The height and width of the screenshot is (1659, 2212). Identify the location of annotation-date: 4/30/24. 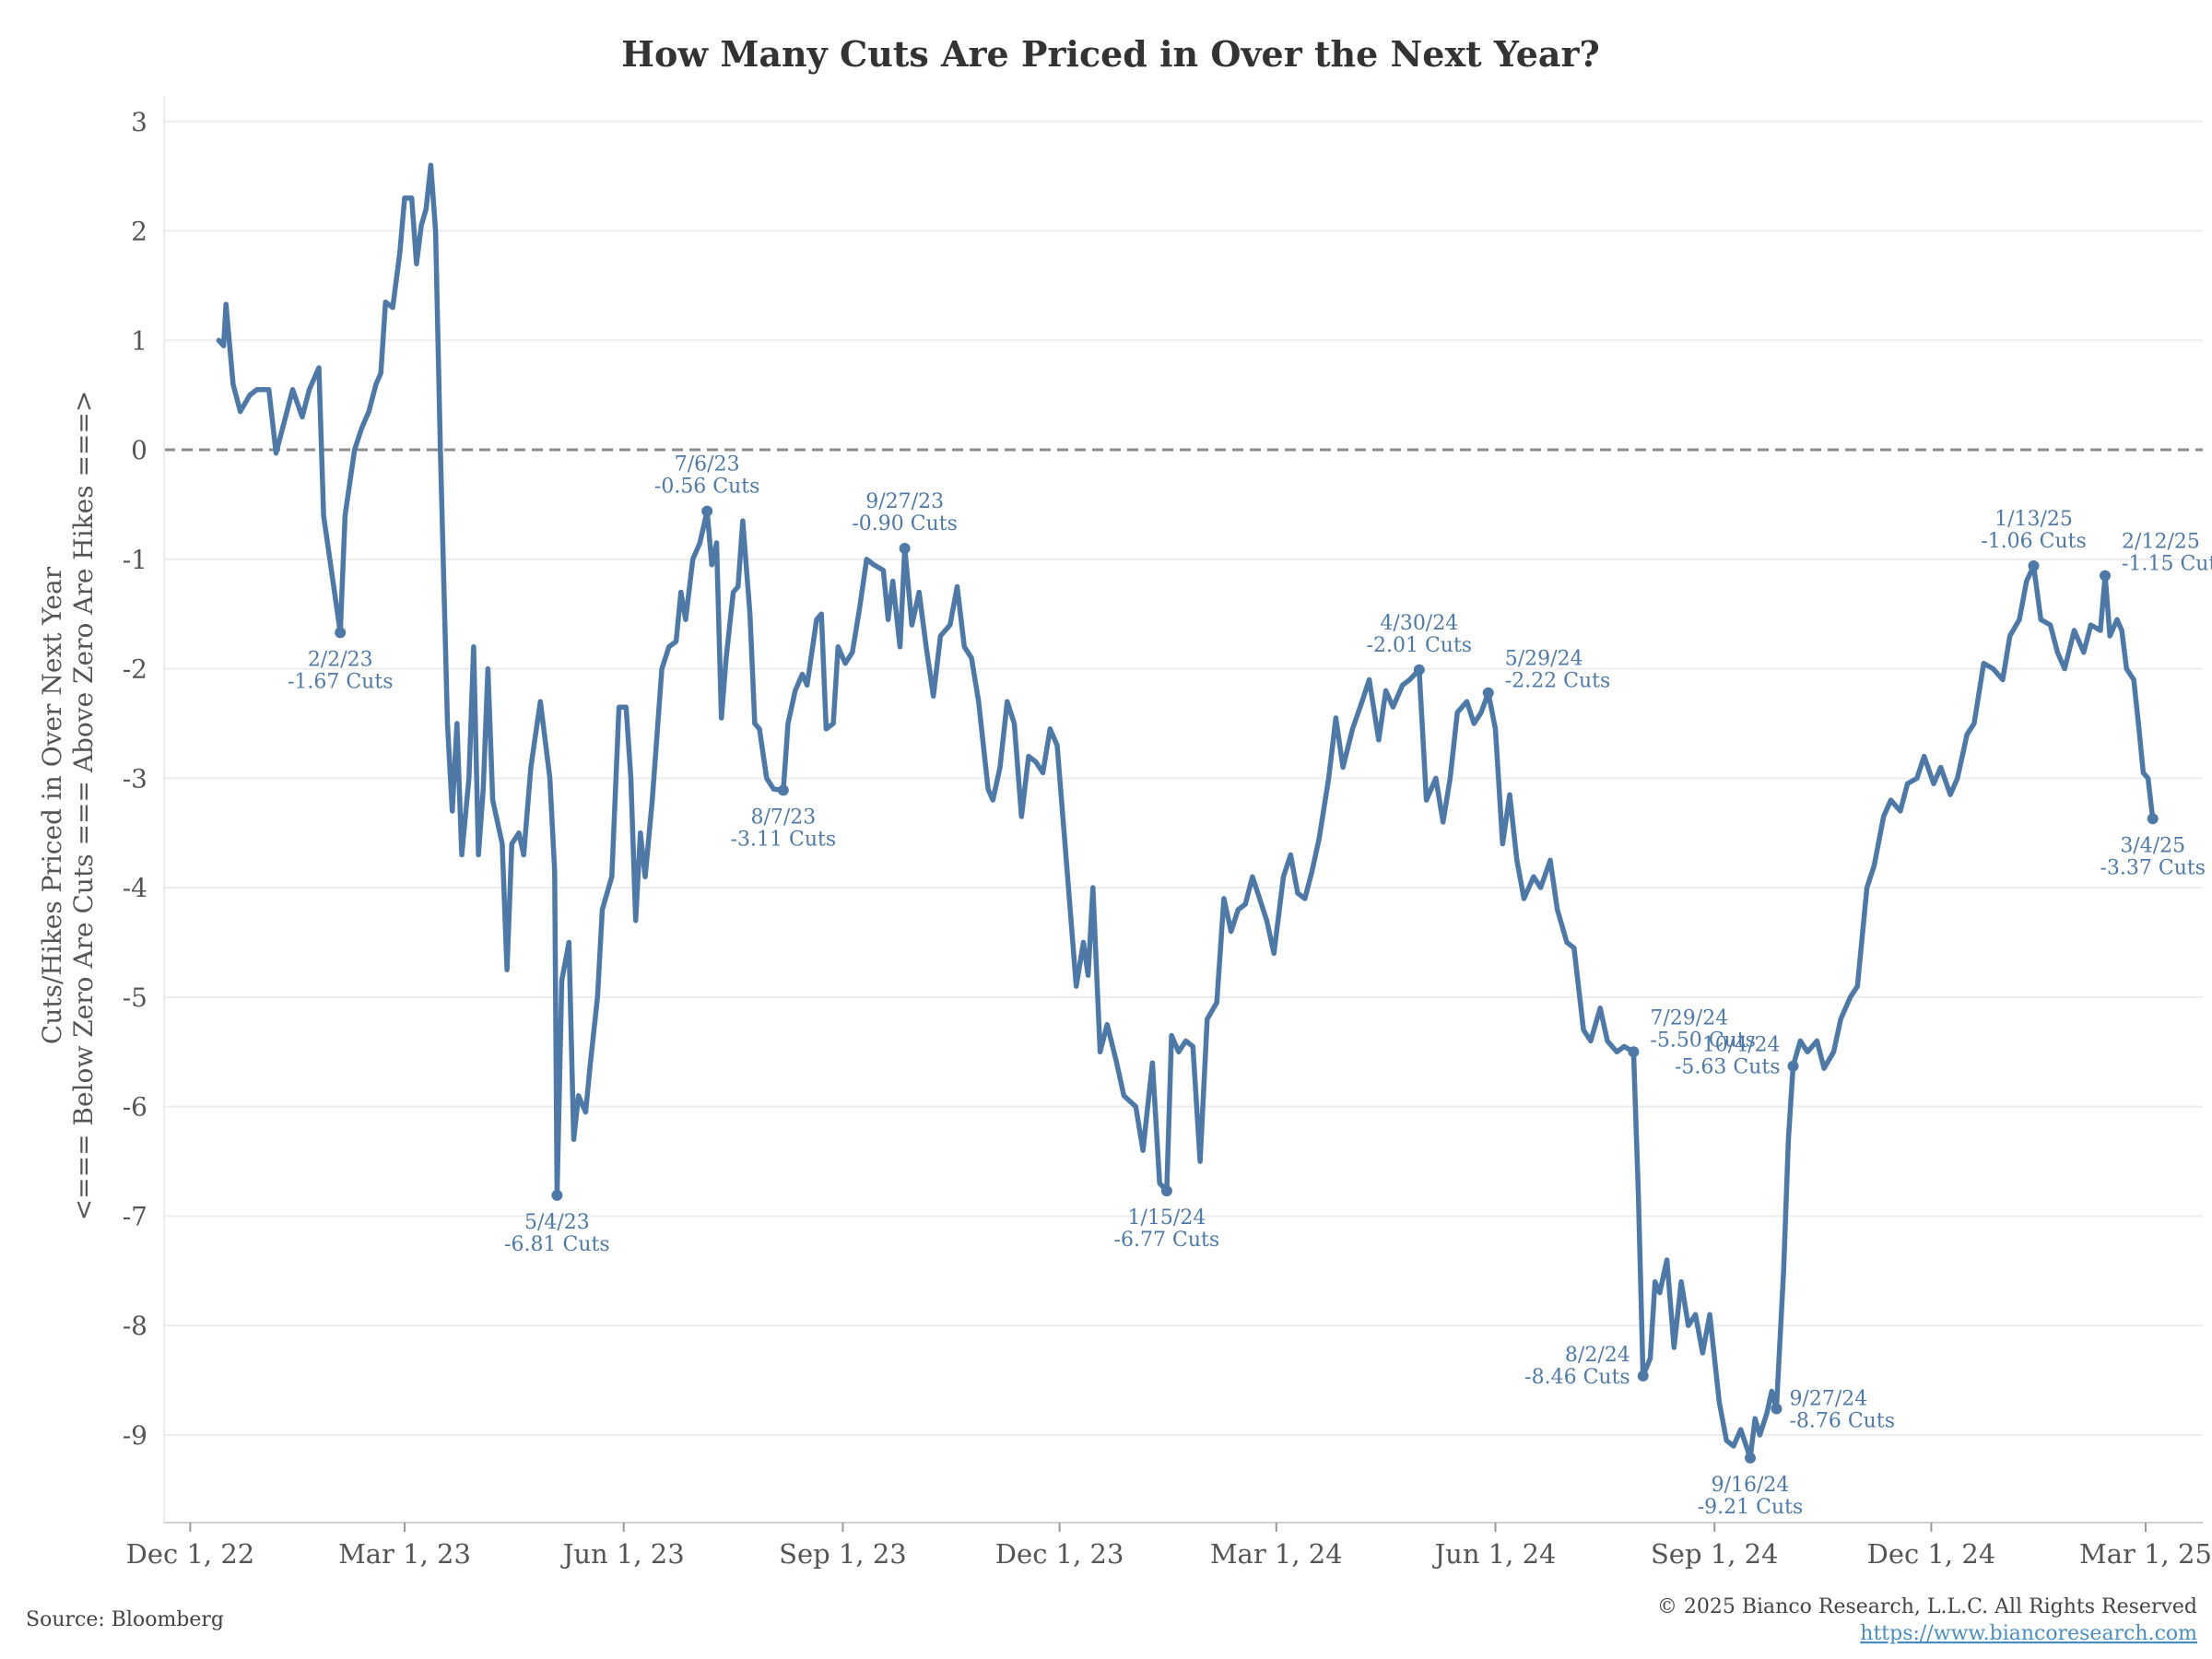
(1419, 623).